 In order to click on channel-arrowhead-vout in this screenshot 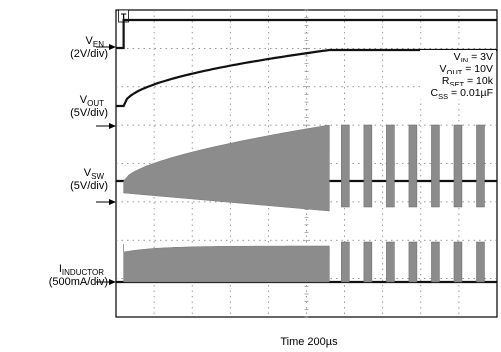, I will do `click(112, 126)`.